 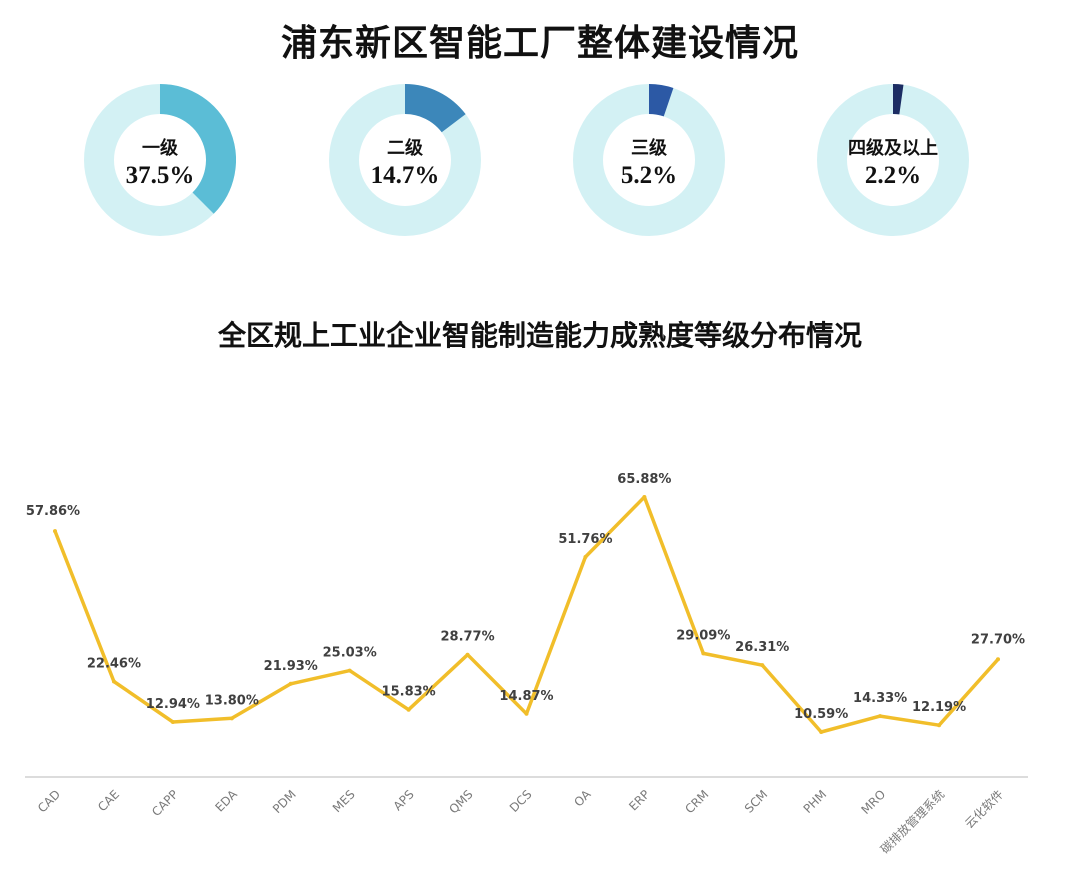 I want to click on x-tick-label: CRM, so click(x=696, y=801).